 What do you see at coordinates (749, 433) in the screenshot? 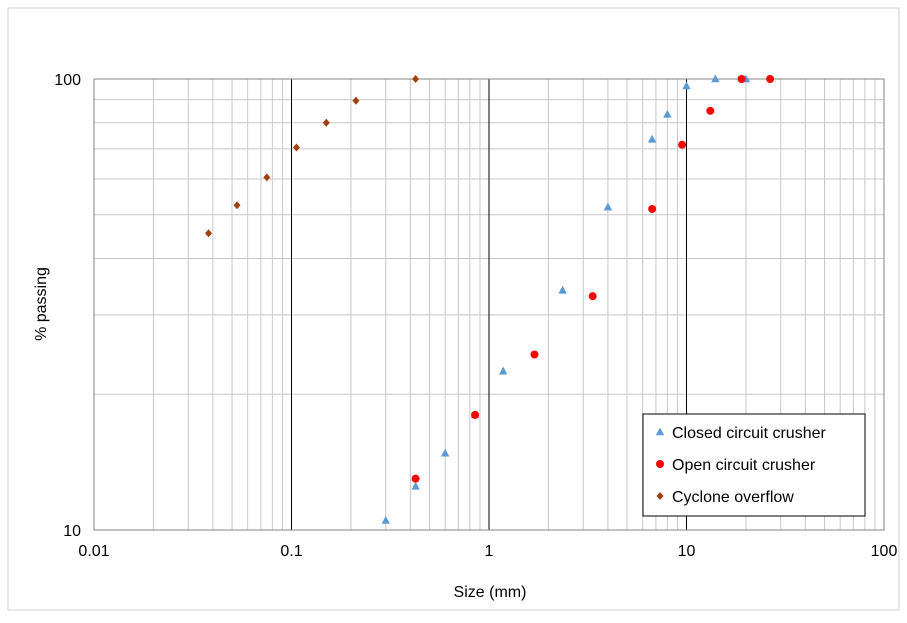
I see `legend-label: Closed circuit crusher` at bounding box center [749, 433].